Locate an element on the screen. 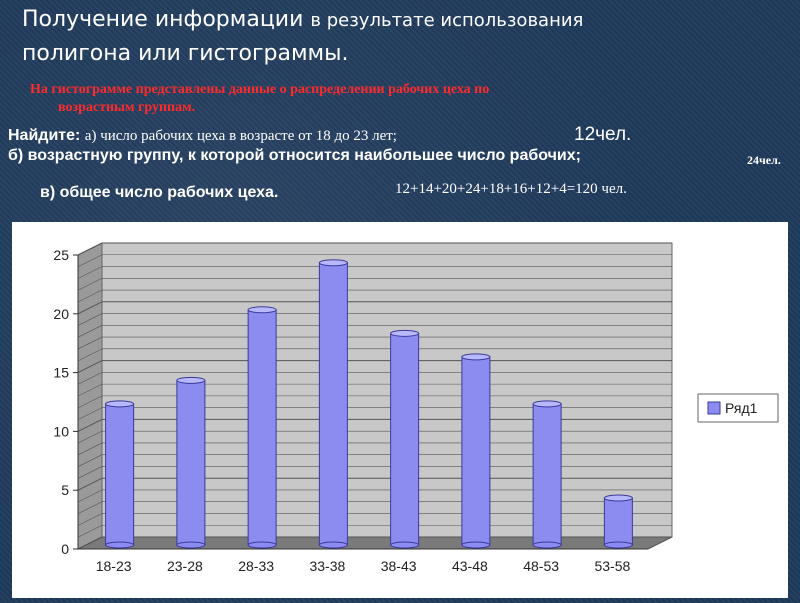  legend: Ряд1 is located at coordinates (738, 408).